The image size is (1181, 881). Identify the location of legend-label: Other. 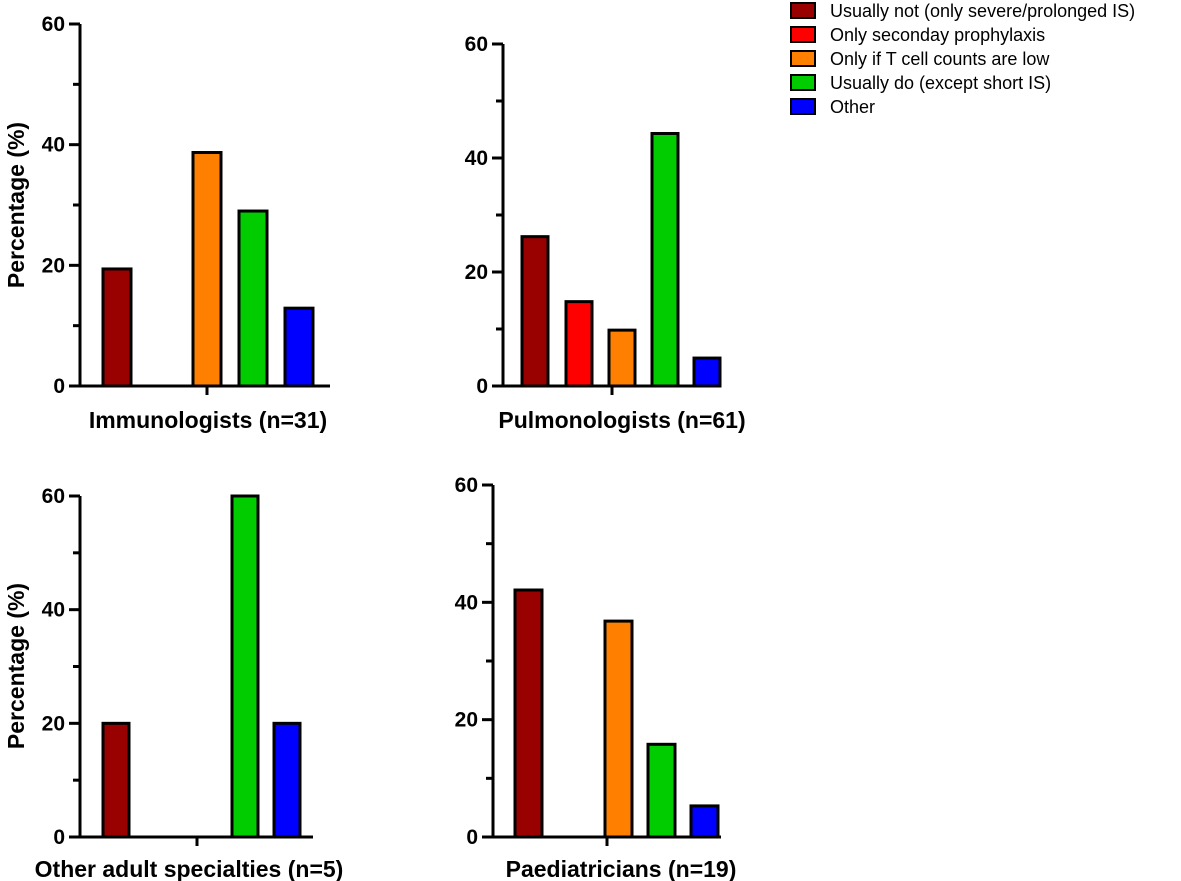
(852, 107).